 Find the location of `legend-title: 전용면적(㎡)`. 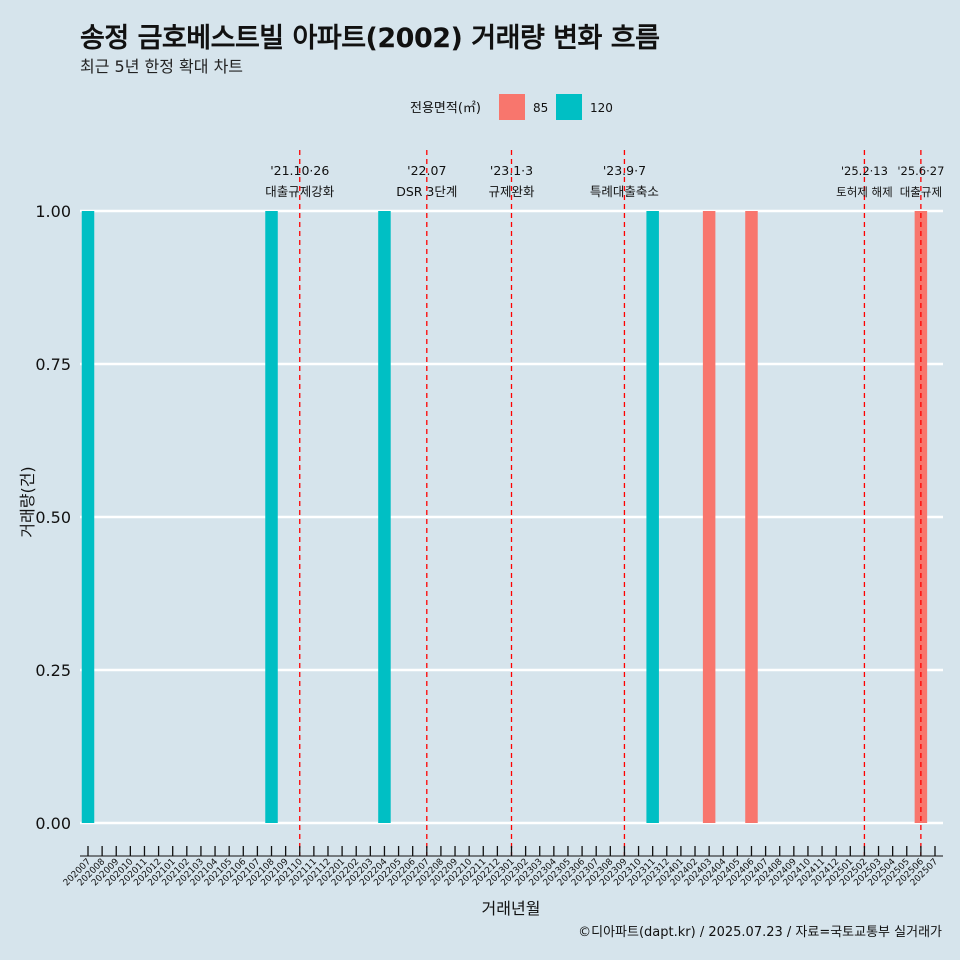

legend-title: 전용면적(㎡) is located at coordinates (445, 108).